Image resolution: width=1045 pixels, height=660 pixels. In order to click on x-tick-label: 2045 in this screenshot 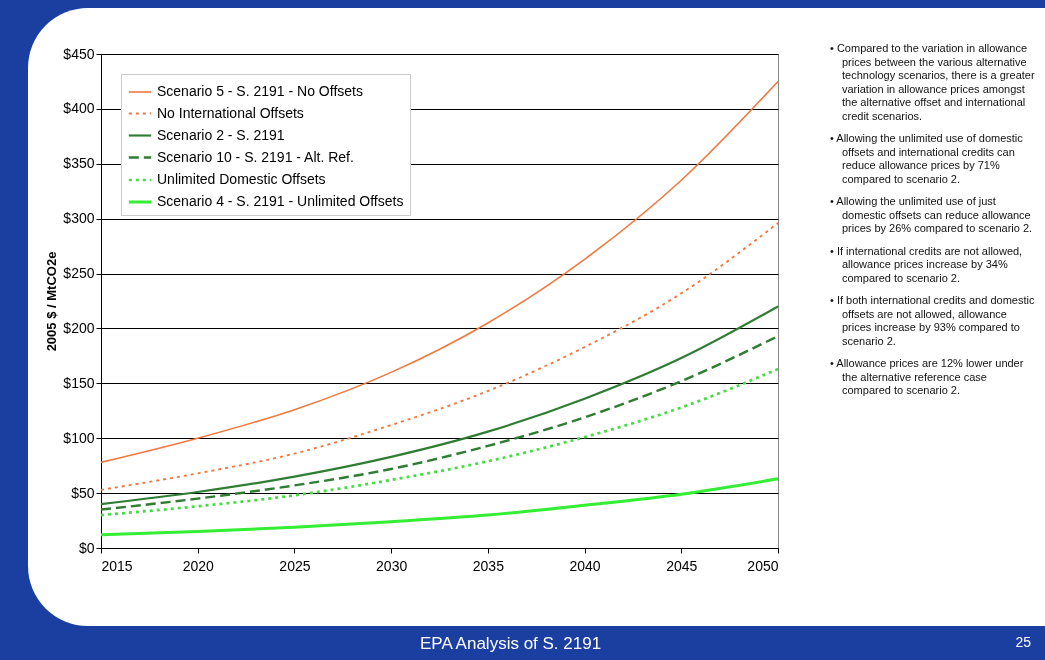, I will do `click(682, 565)`.